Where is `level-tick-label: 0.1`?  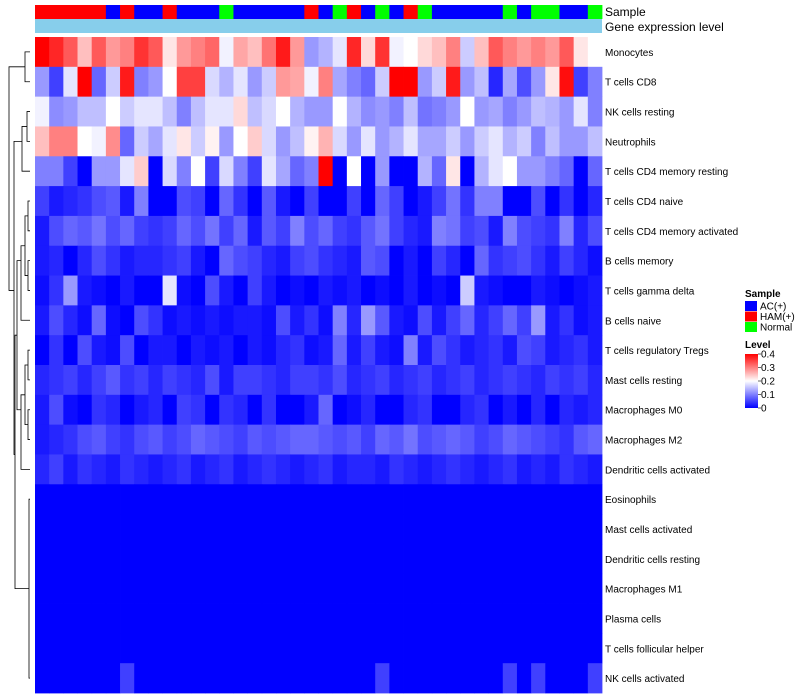
level-tick-label: 0.1 is located at coordinates (768, 395).